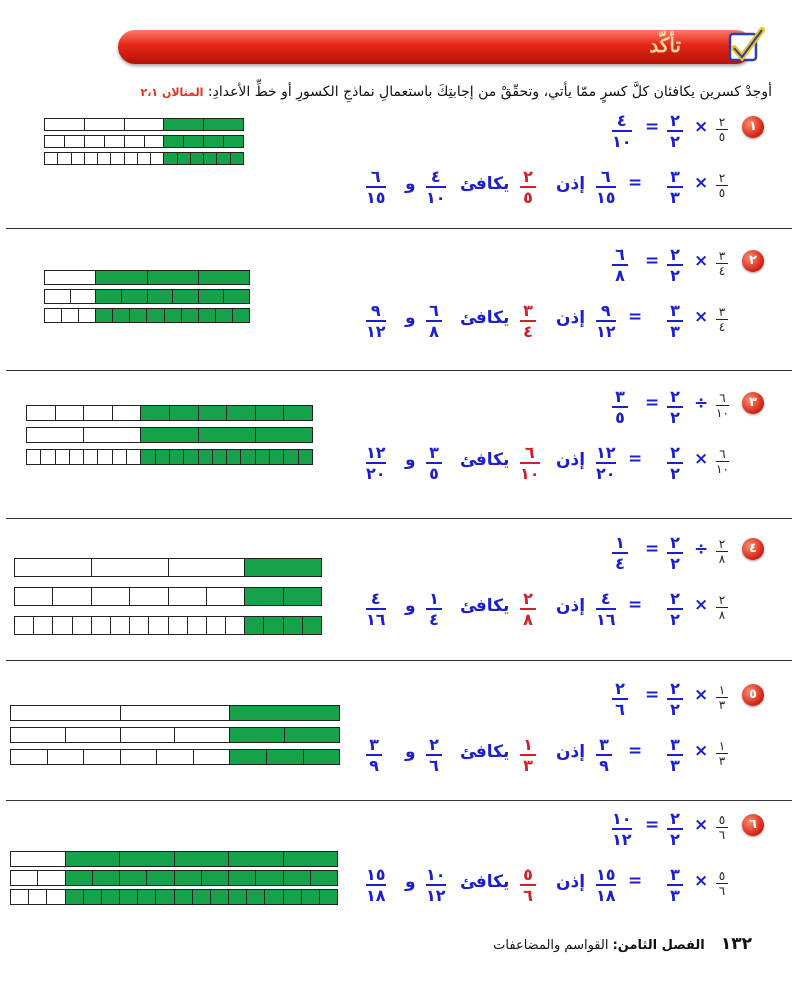 This screenshot has height=1000, width=800. I want to click on fraction: ١٠ ١٢, so click(622, 829).